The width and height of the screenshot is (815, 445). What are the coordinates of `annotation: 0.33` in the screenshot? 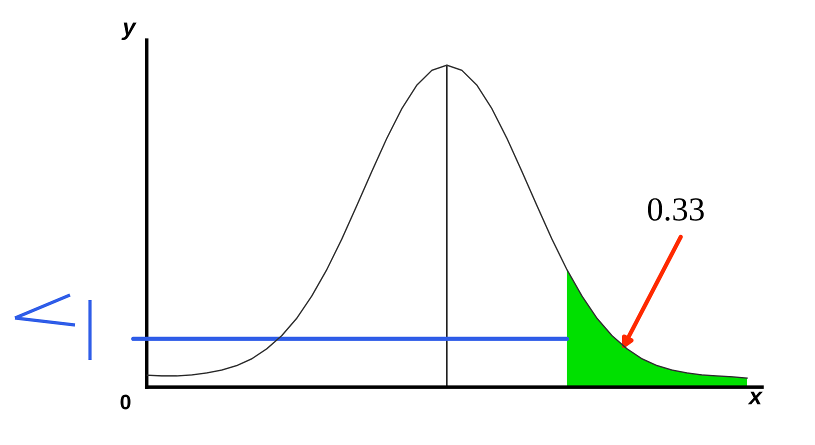 It's located at (676, 209).